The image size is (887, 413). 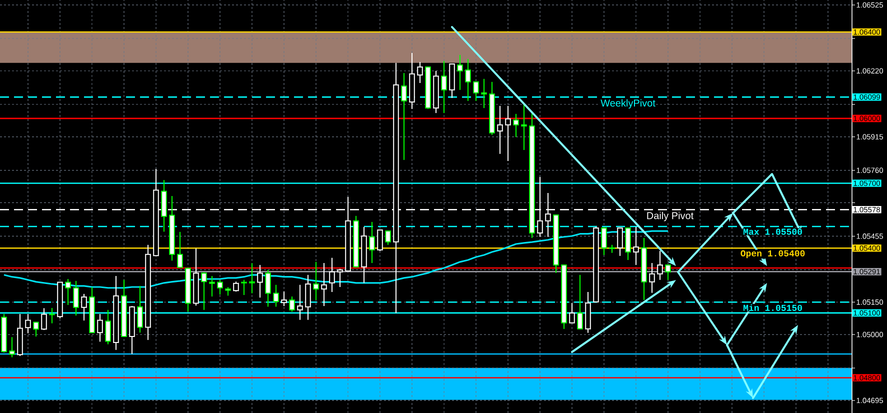 I want to click on annotation: Daily Pivot, so click(x=670, y=217).